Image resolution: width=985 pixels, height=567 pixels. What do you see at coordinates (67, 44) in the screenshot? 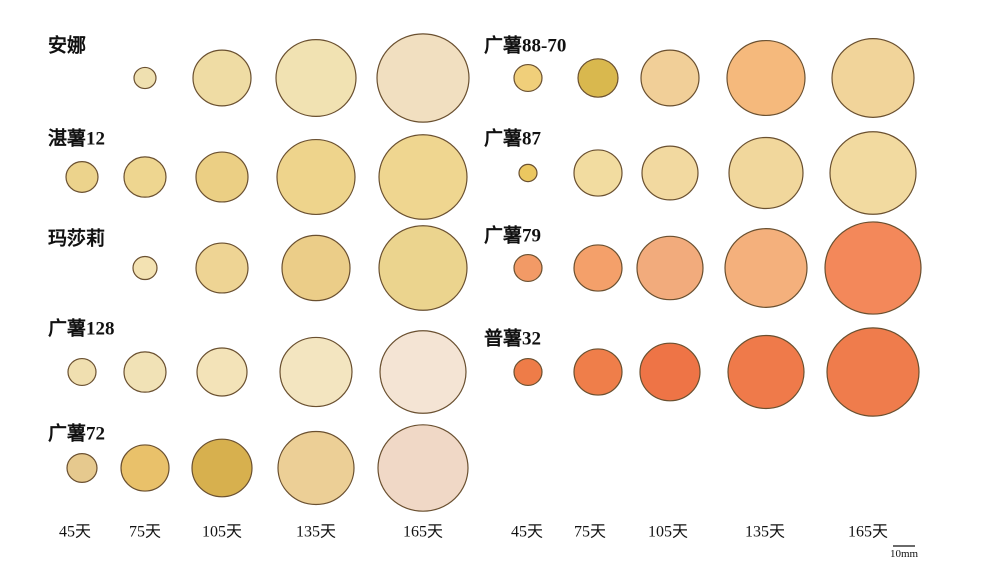
I see `variety-name: 安娜` at bounding box center [67, 44].